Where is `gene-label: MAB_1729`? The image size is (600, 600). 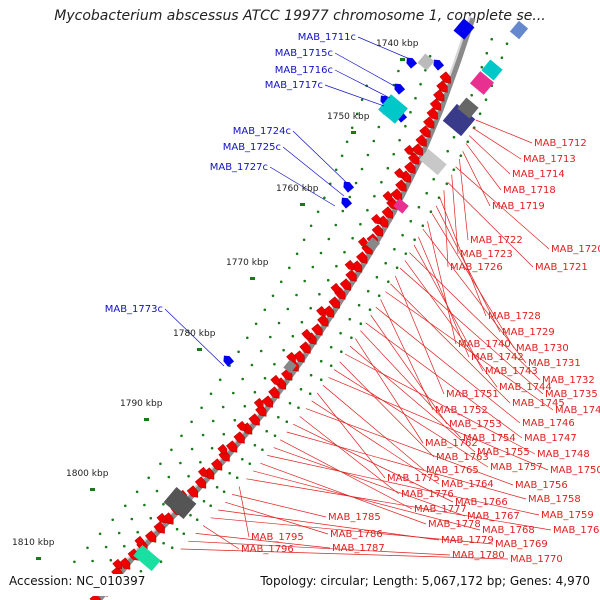
gene-label: MAB_1729 is located at coordinates (528, 332).